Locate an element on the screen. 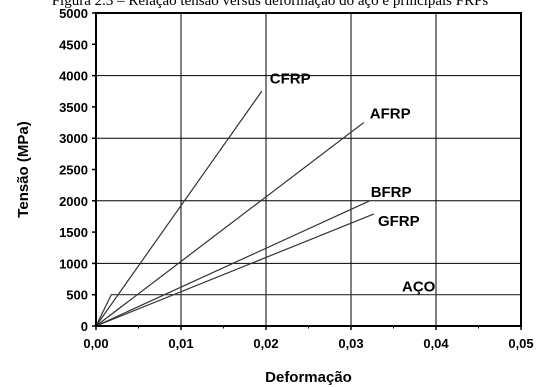  series-line-aco is located at coordinates (308, 310).